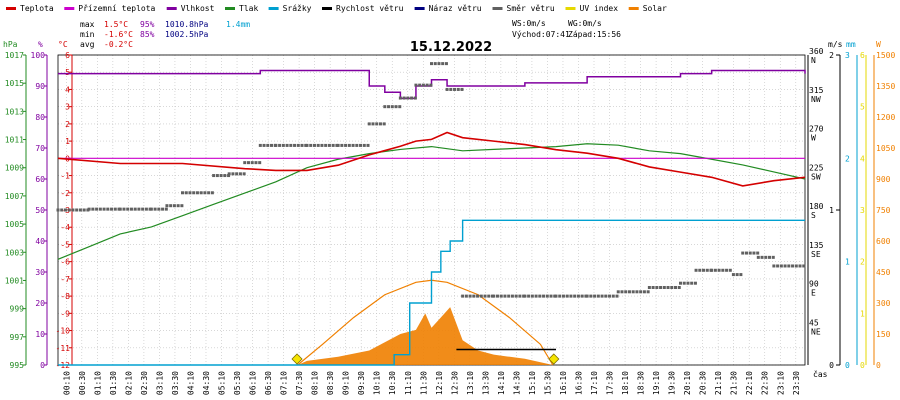  What do you see at coordinates (65, 227) in the screenshot?
I see `temperature-axis-label: -4` at bounding box center [65, 227].